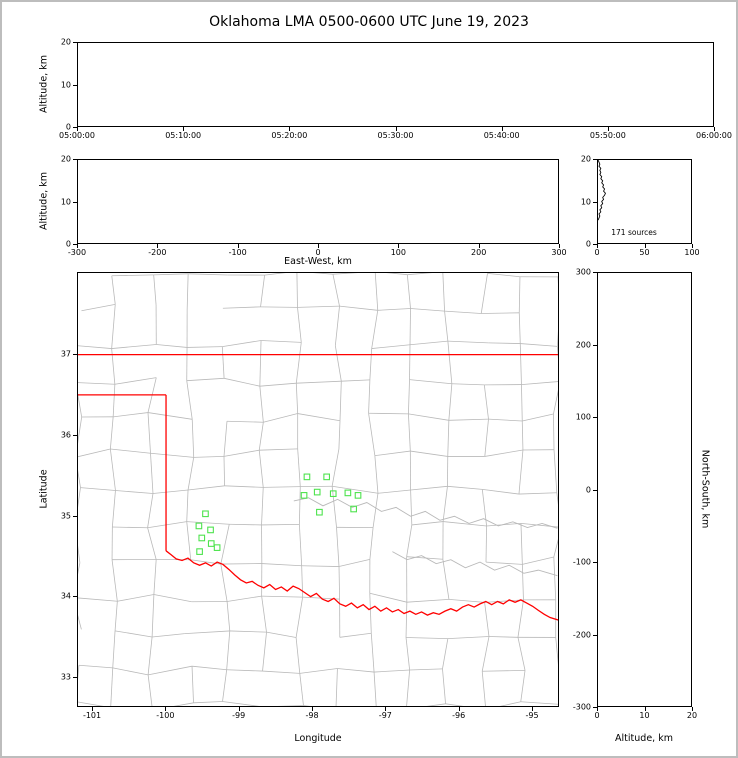 This screenshot has height=758, width=738. What do you see at coordinates (459, 715) in the screenshot?
I see `tick-label: -96` at bounding box center [459, 715].